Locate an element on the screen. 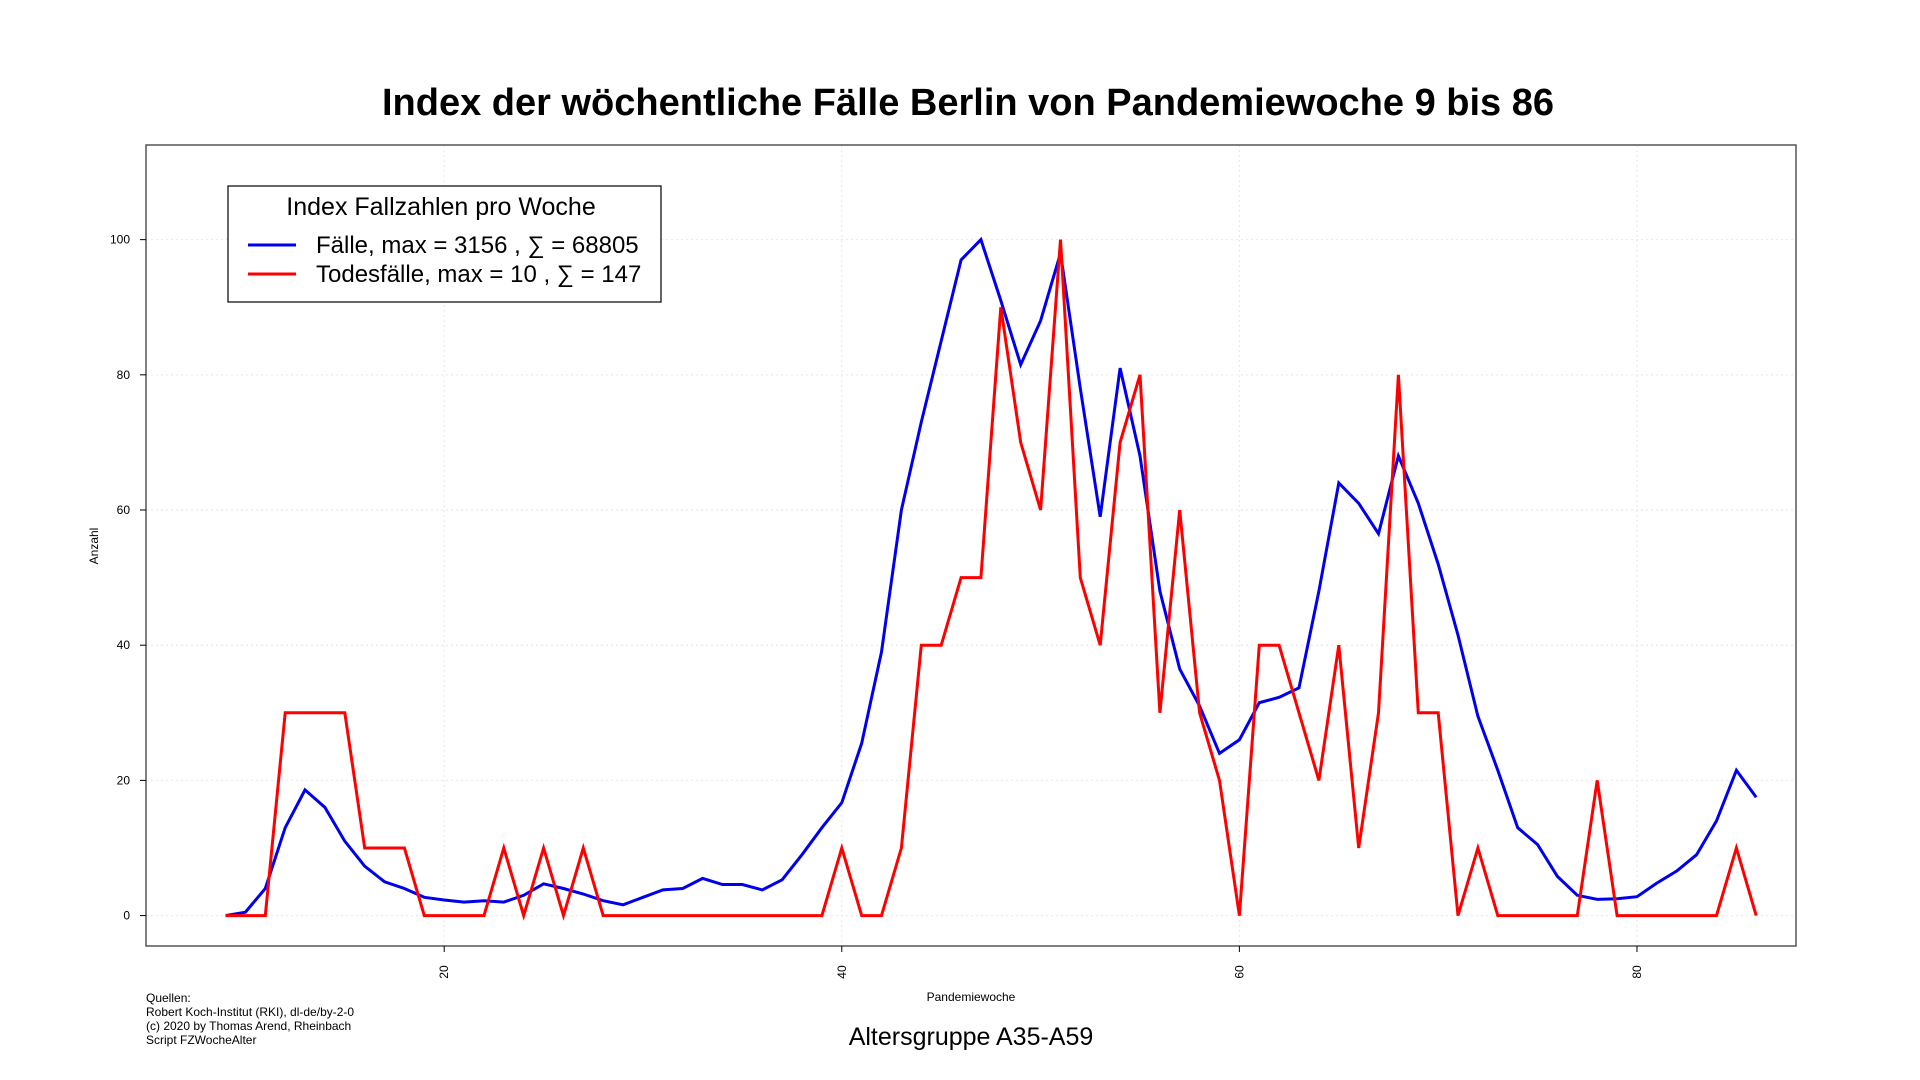 The width and height of the screenshot is (1920, 1080). sources-line-3: Script FZWocheAlter is located at coordinates (201, 1040).